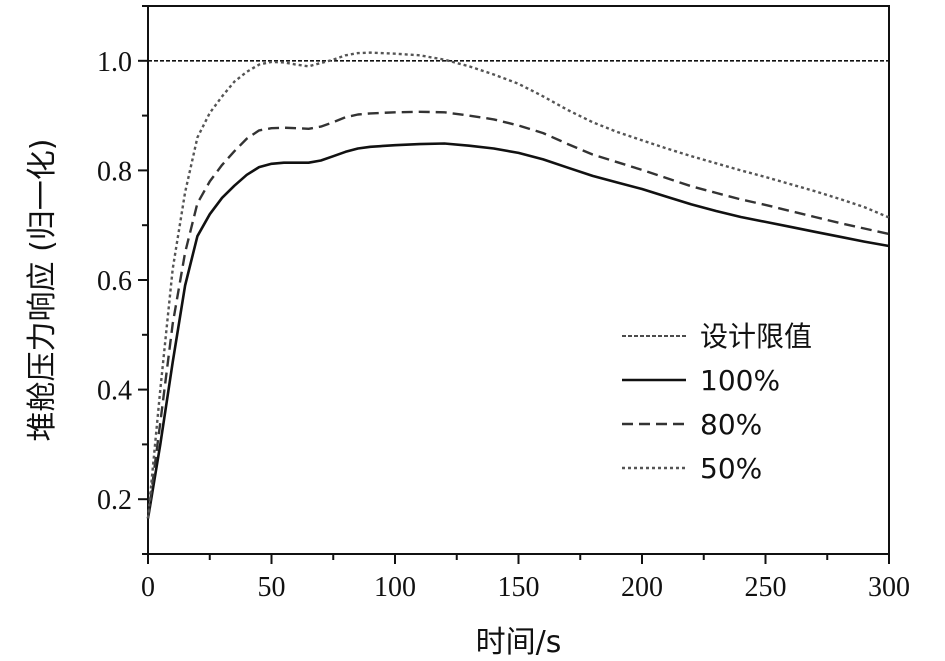 This screenshot has width=945, height=661. What do you see at coordinates (114, 281) in the screenshot?
I see `y-tick-label: 0.6` at bounding box center [114, 281].